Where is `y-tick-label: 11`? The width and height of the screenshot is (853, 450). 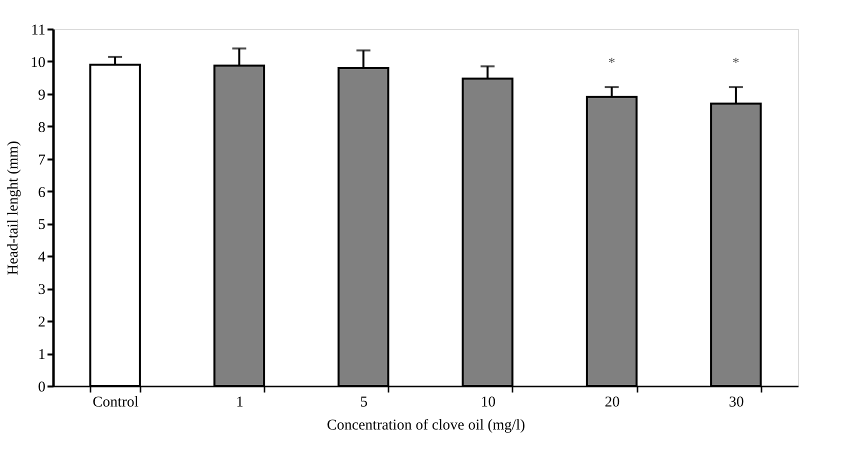
y-tick-label: 11 is located at coordinates (38, 30).